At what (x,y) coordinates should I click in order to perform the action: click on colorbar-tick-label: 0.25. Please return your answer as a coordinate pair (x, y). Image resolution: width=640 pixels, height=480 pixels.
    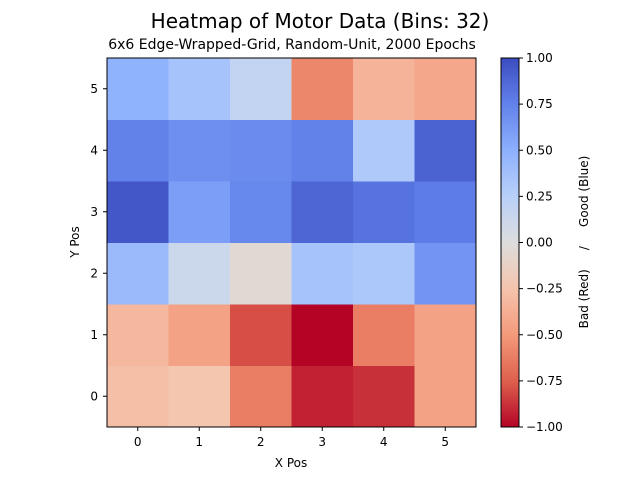
    Looking at the image, I should click on (539, 196).